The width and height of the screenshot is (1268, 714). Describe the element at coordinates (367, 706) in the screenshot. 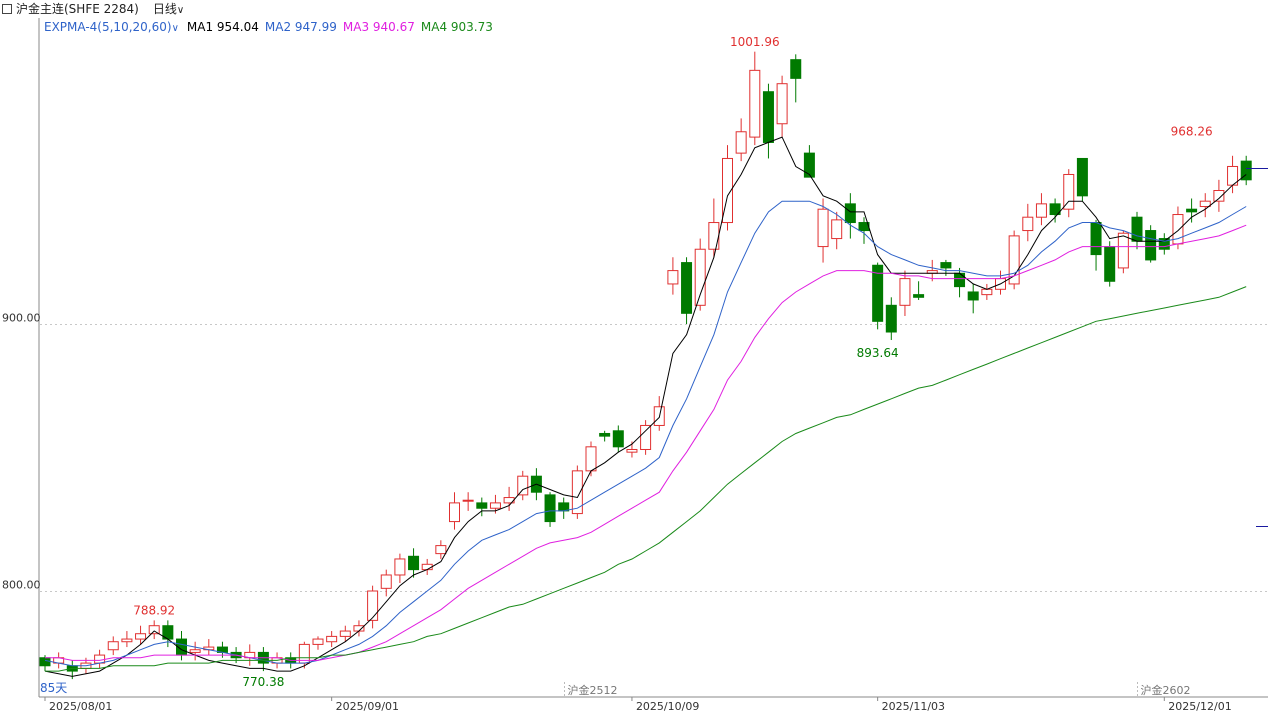

I see `x-tick-label: 2025/09/01` at that location.